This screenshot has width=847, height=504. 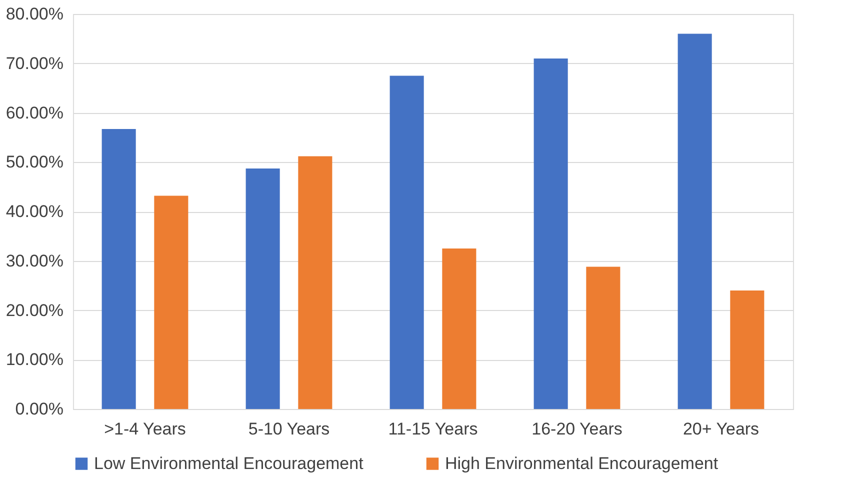 I want to click on x-tick-label: 16-20 Years, so click(x=577, y=429).